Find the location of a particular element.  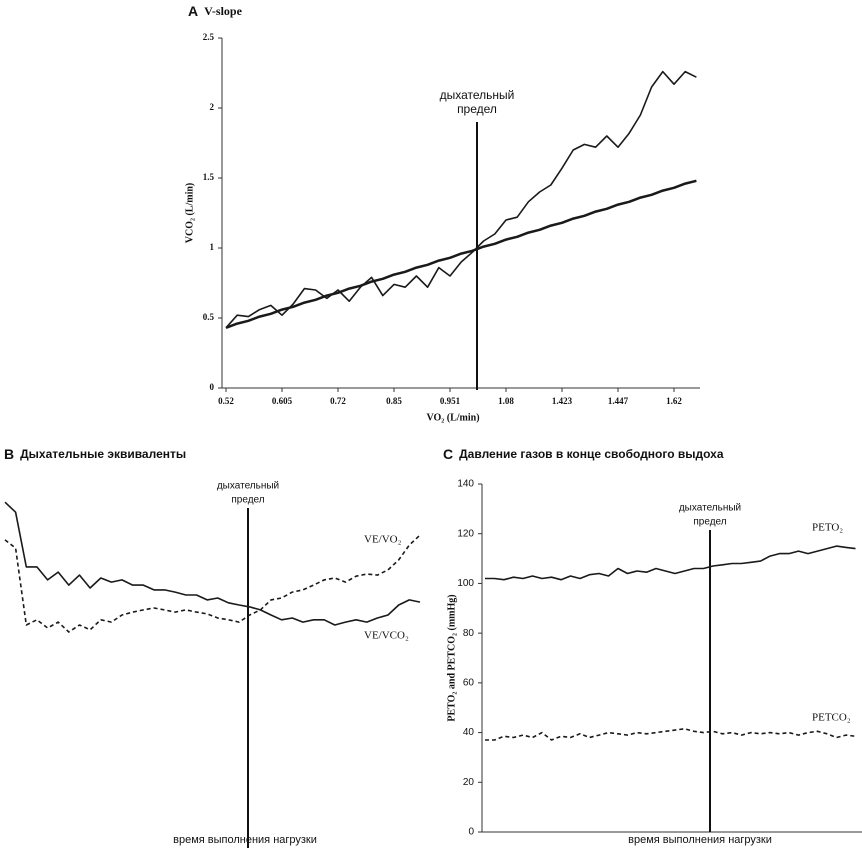

y-tick-label: 40 is located at coordinates (469, 732).